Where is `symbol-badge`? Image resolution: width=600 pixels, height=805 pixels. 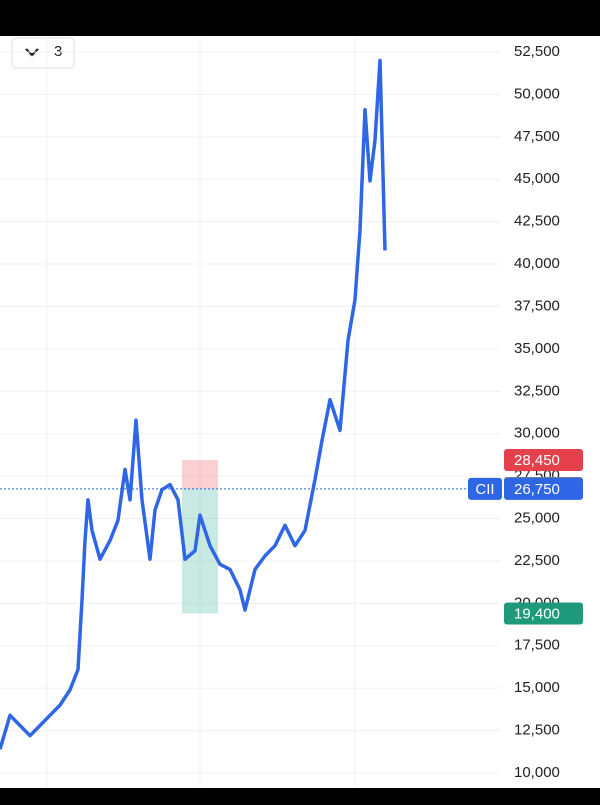 symbol-badge is located at coordinates (485, 488).